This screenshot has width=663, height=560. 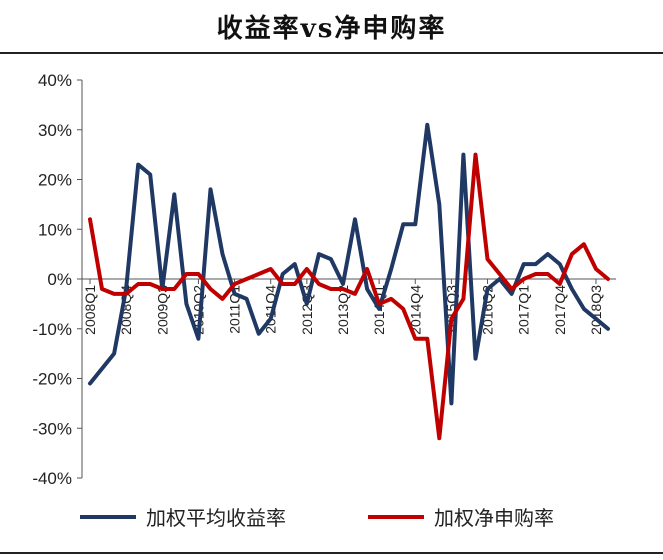 What do you see at coordinates (331, 29) in the screenshot?
I see `chart-title: 收益率vs净申购率` at bounding box center [331, 29].